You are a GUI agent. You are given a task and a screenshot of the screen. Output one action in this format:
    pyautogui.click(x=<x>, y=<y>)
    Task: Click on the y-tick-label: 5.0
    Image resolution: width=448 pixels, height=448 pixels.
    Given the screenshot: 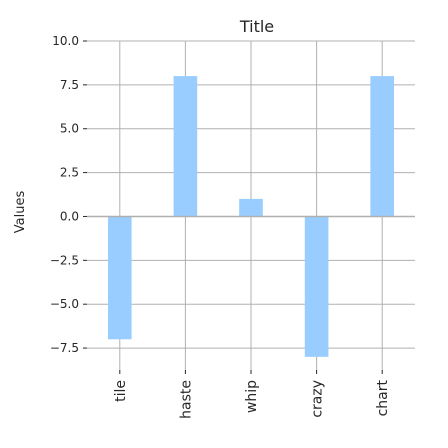 What is the action you would take?
    pyautogui.click(x=69, y=129)
    